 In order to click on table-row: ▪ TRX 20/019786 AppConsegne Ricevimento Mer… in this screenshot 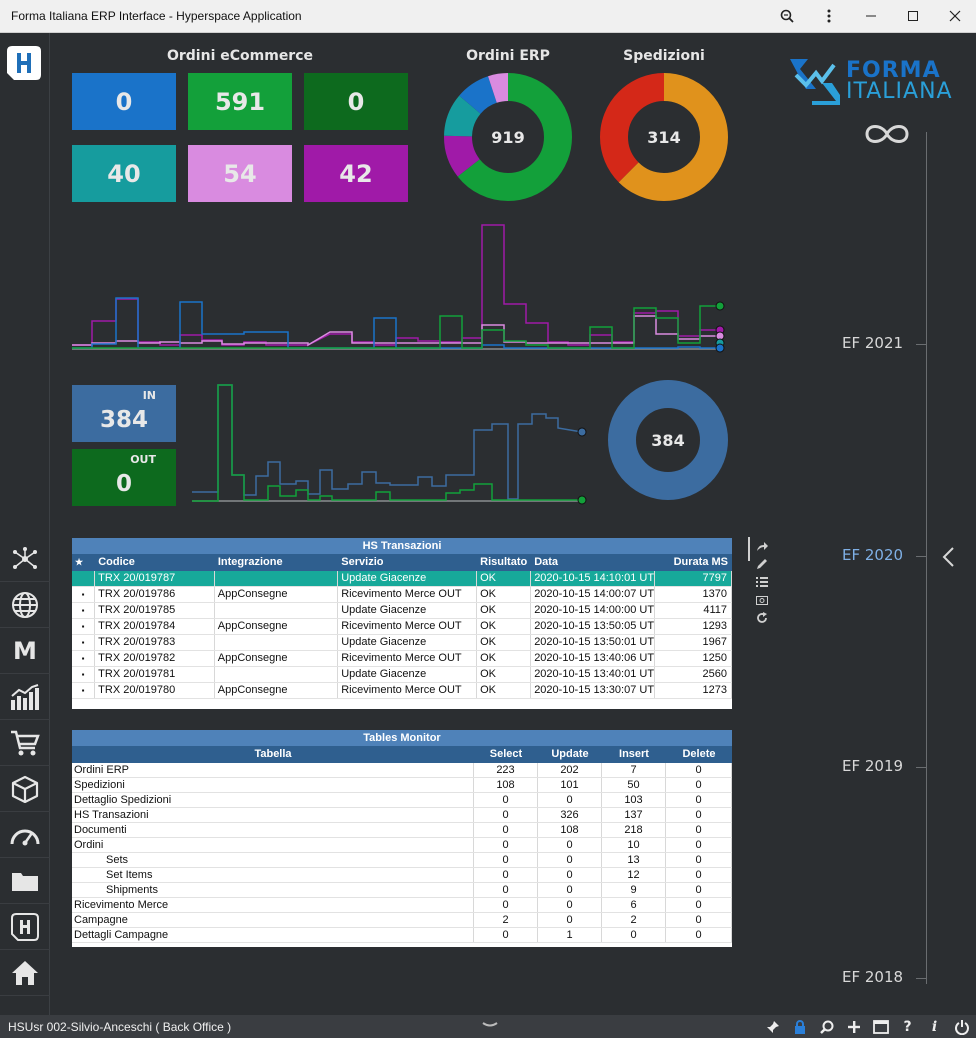, I will do `click(402, 595)`.